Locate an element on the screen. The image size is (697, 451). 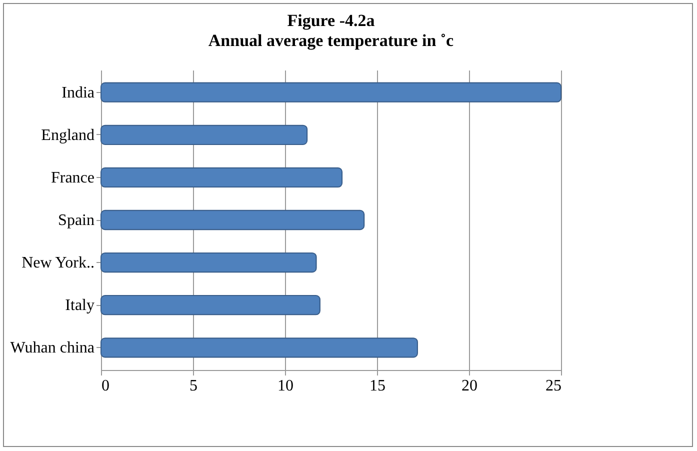
y-tick-label: Wuhan china is located at coordinates (52, 348).